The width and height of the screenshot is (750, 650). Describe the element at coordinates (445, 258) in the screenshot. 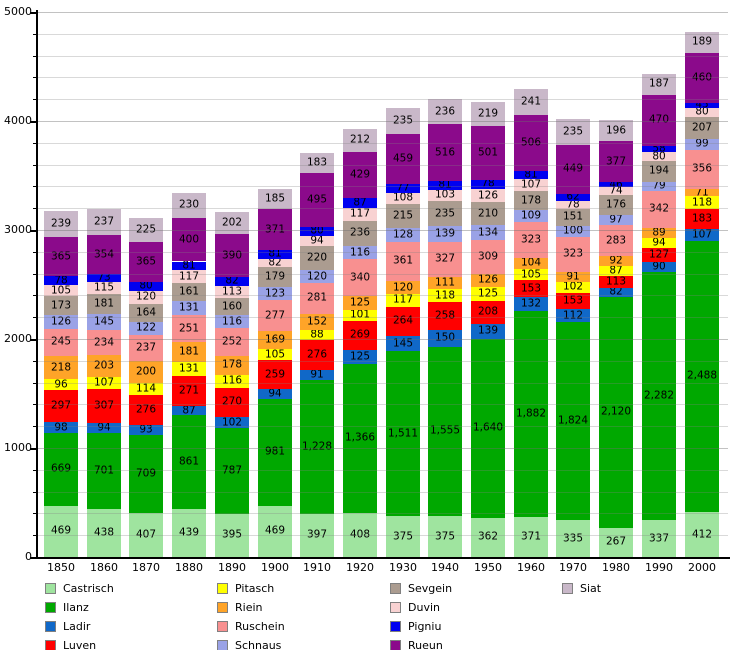

I see `bar-value-label: 327` at that location.